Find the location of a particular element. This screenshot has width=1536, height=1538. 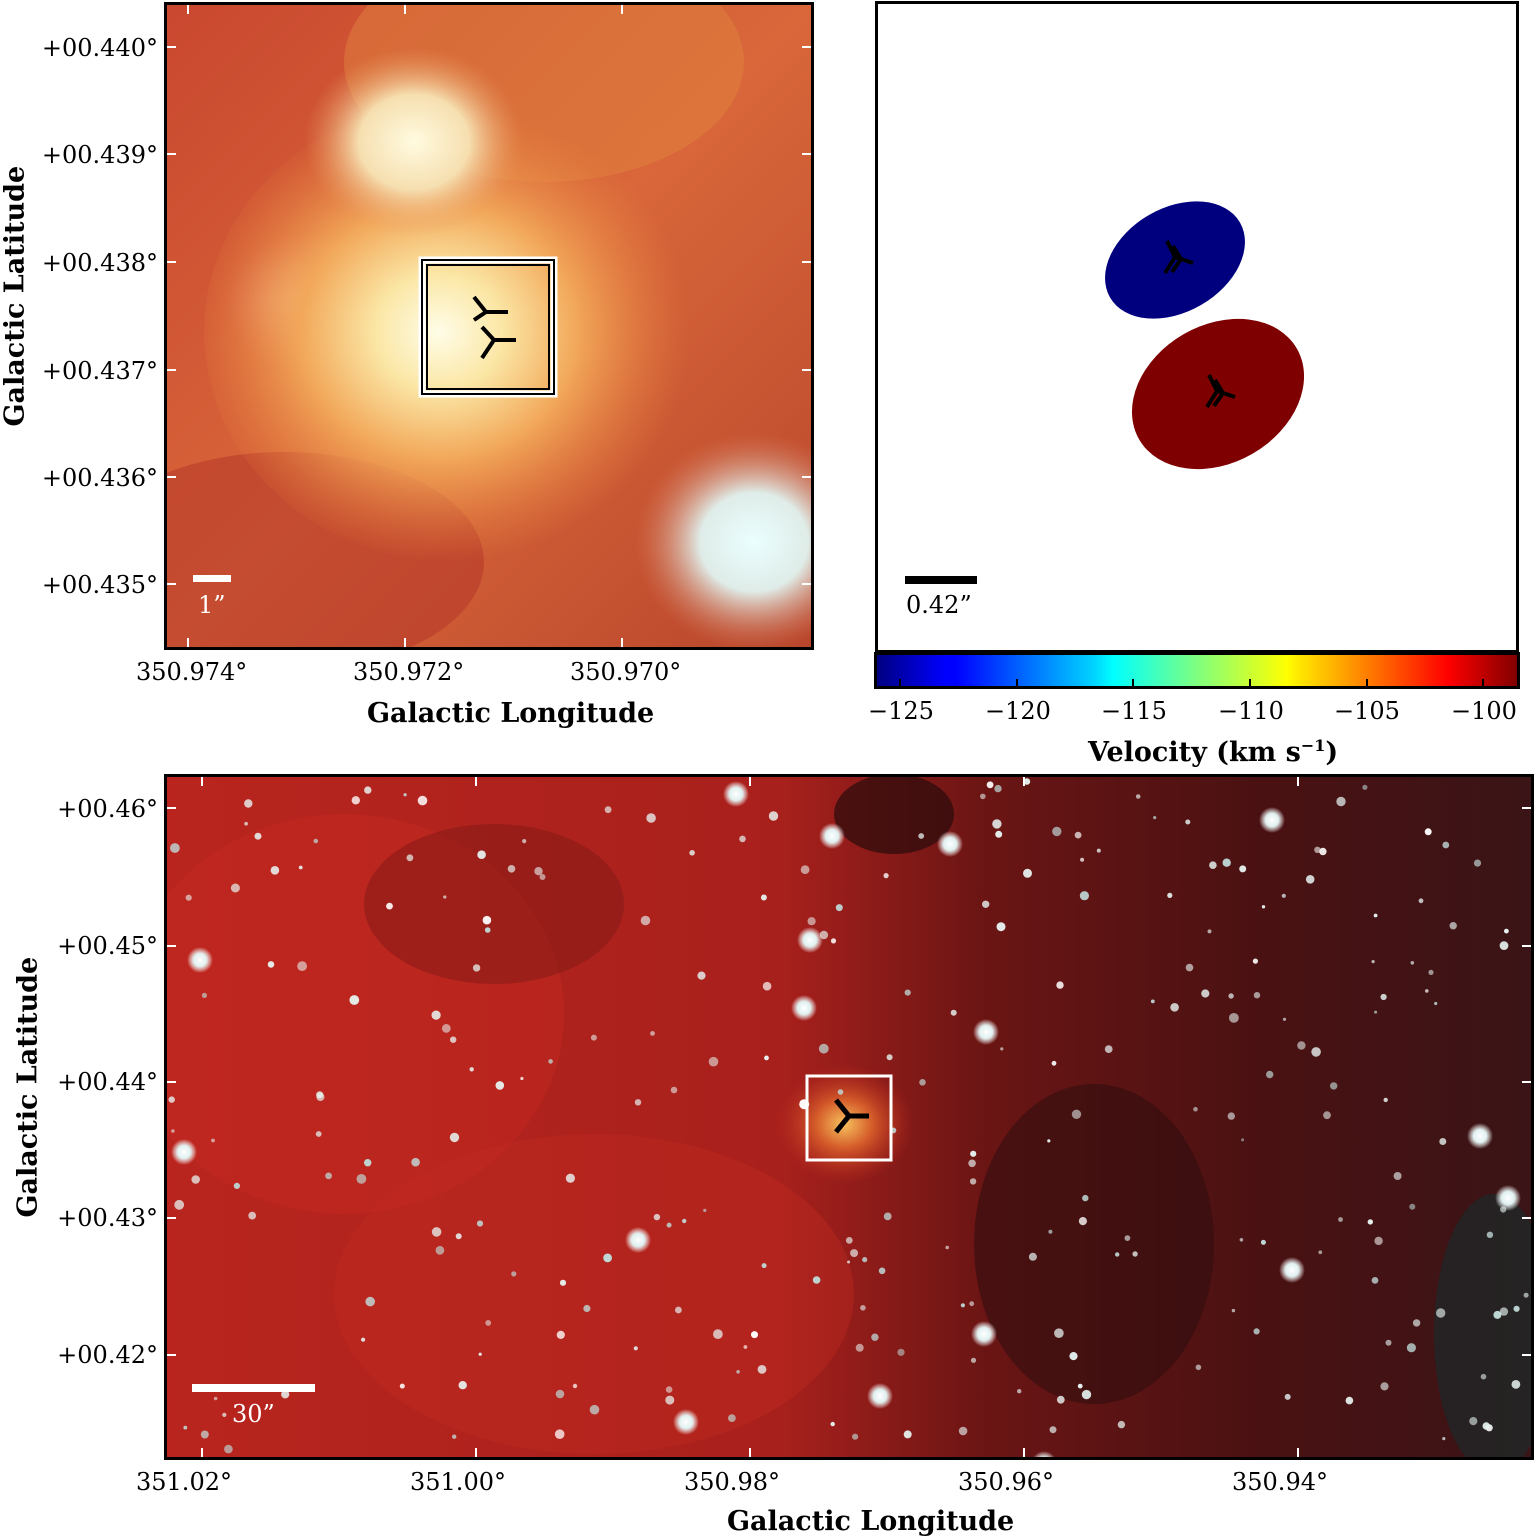

scale-bar is located at coordinates (941, 580).